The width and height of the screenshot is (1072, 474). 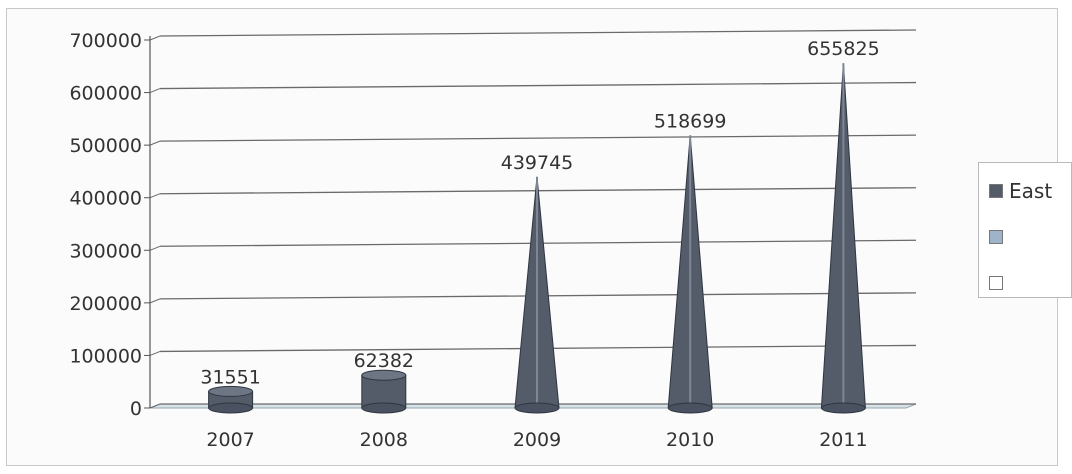 I want to click on x-tick-label: 2009, so click(x=537, y=440).